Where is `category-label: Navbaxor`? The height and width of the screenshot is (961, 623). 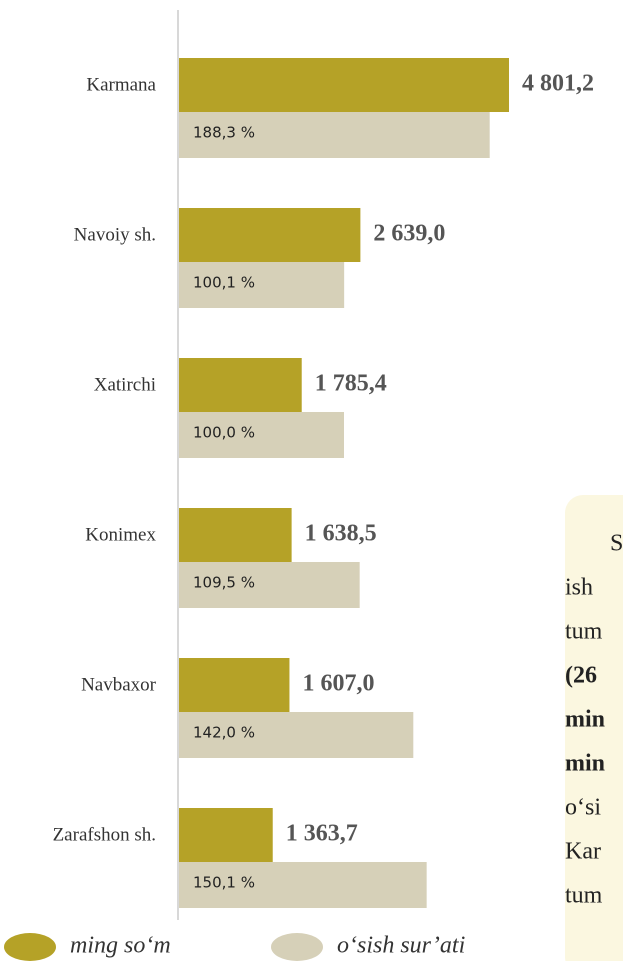 category-label: Navbaxor is located at coordinates (119, 684).